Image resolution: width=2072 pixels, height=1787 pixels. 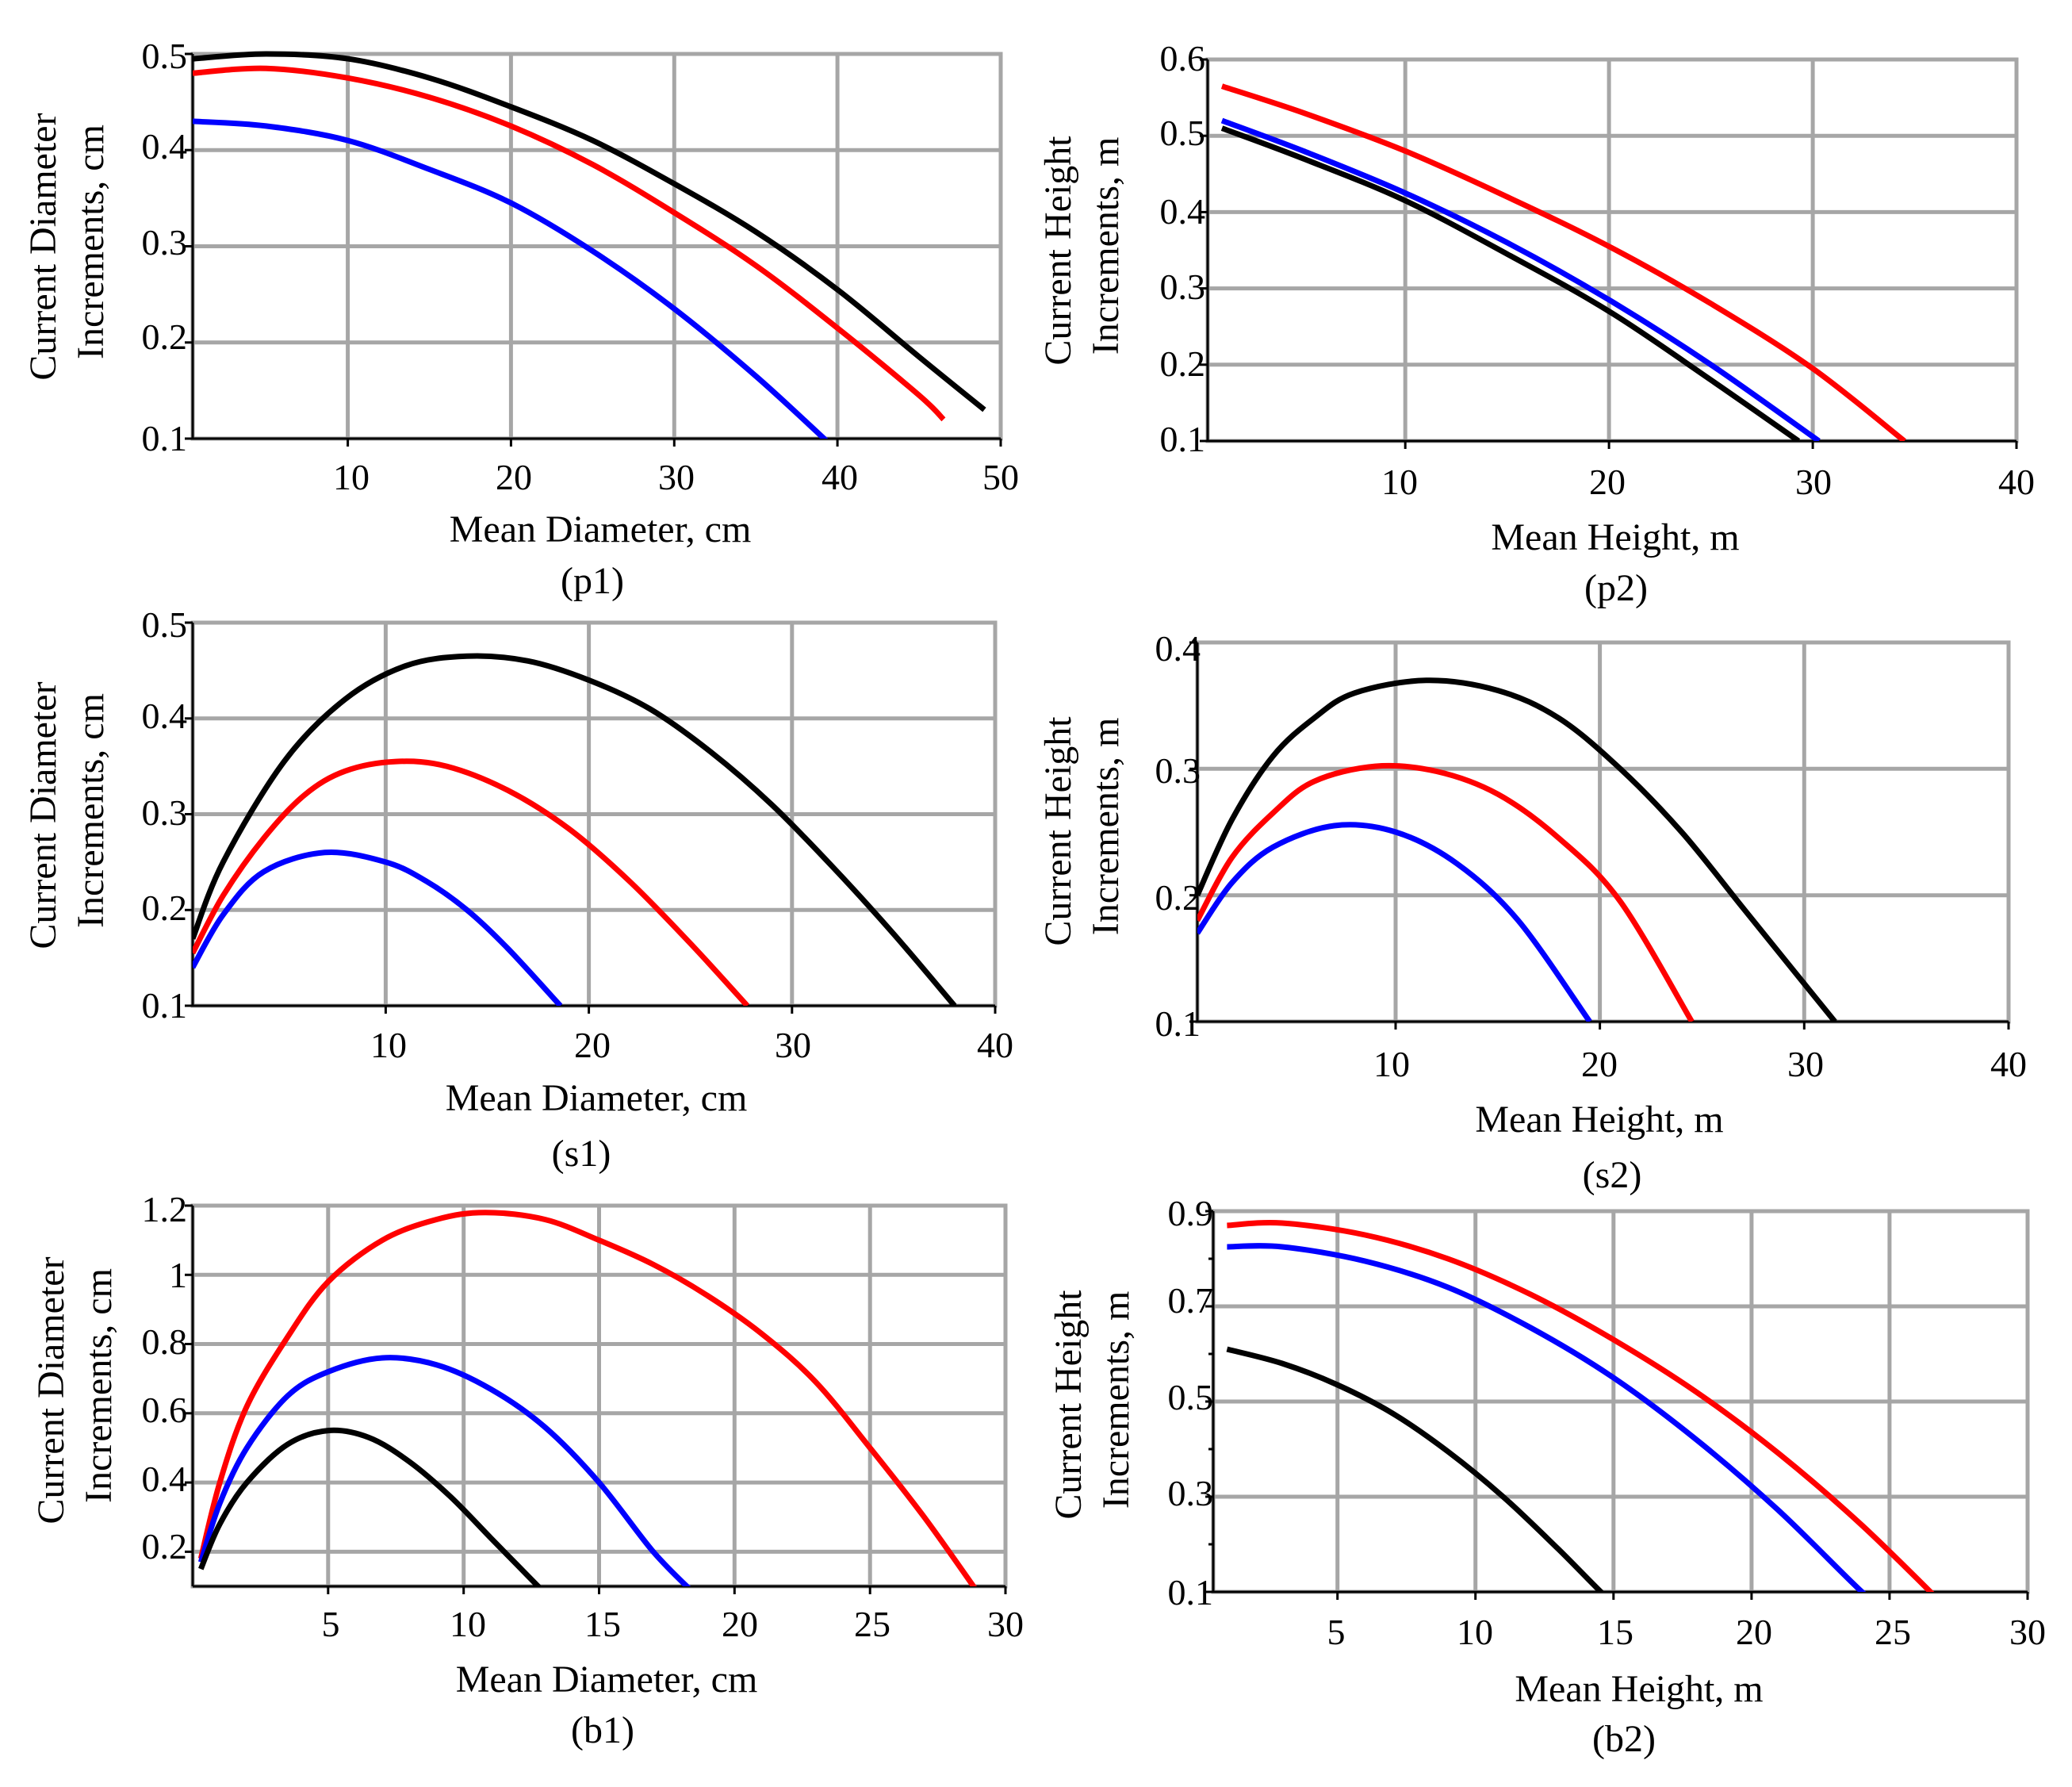 I want to click on tick-label: 0.6, so click(x=165, y=1410).